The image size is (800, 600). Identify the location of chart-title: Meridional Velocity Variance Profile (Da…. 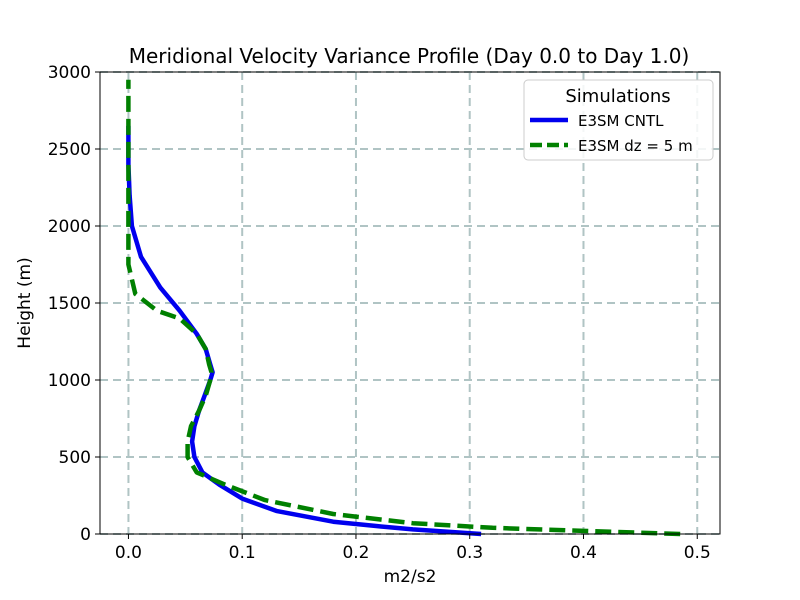
(409, 56).